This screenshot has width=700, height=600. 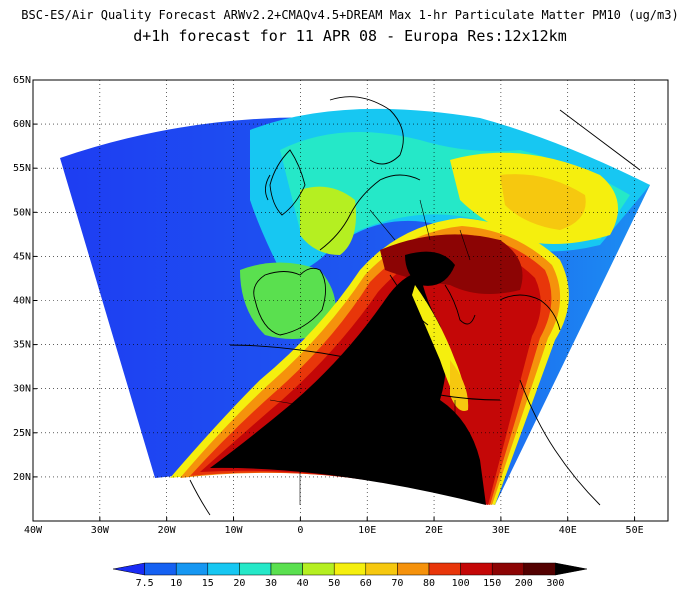 I want to click on lat-label: 30N, so click(x=22, y=389).